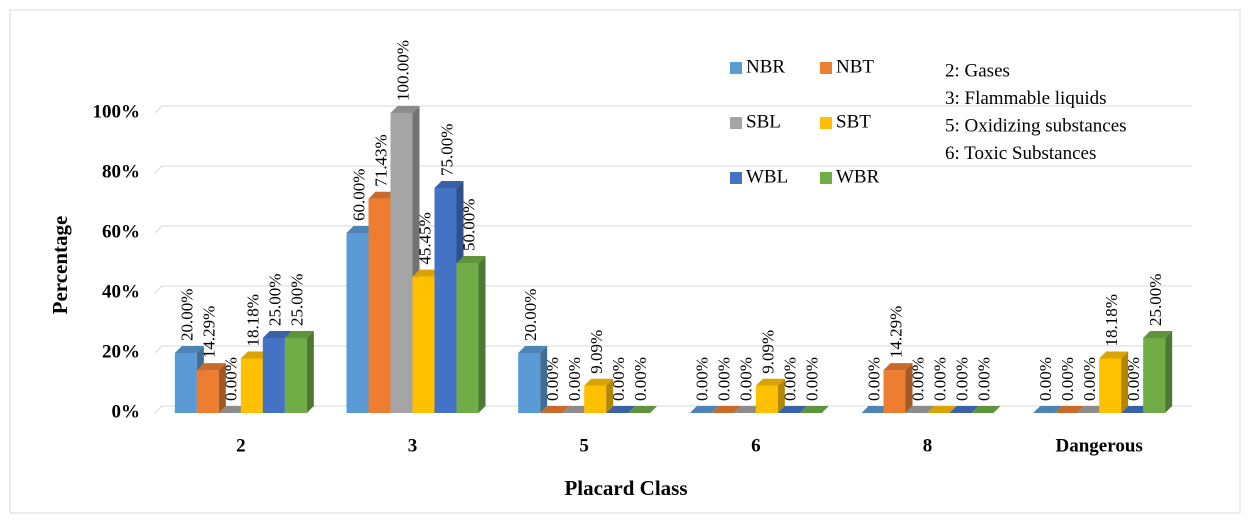 The width and height of the screenshot is (1252, 528). Describe the element at coordinates (241, 445) in the screenshot. I see `x-tick-label: 2` at that location.